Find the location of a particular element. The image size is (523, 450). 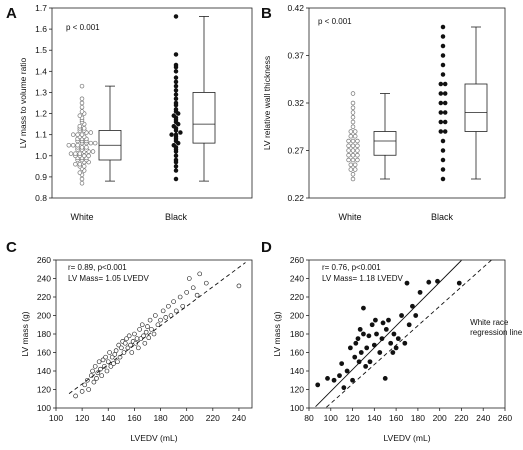

y-tick-label: 1.2 is located at coordinates (41, 114).